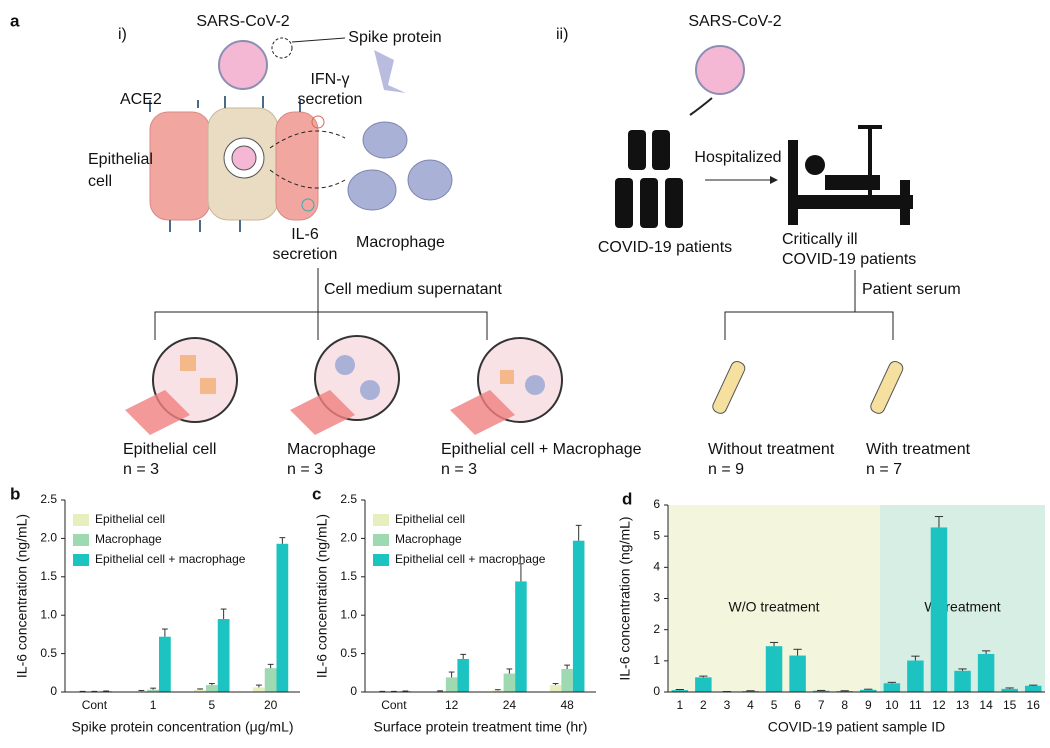 This screenshot has height=748, width=1050. What do you see at coordinates (141, 99) in the screenshot?
I see `ace2-label: ACE2` at bounding box center [141, 99].